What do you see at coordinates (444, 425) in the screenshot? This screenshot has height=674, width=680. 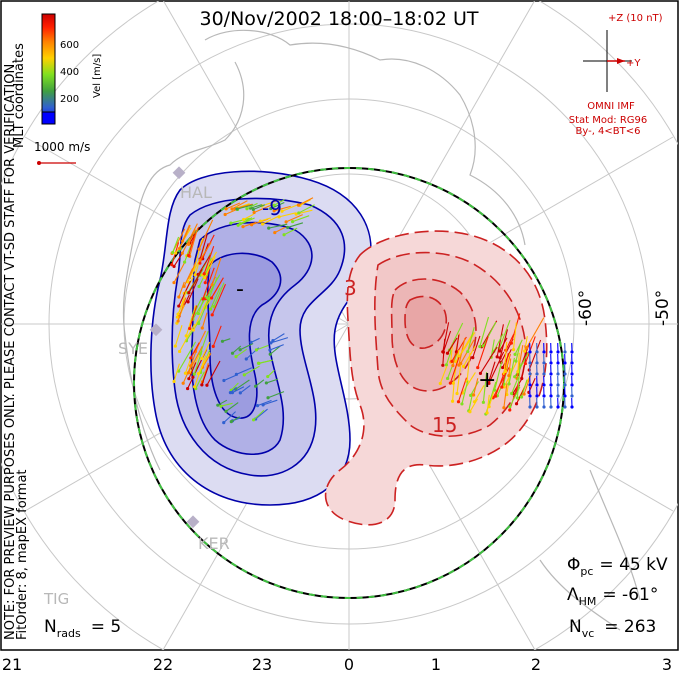 I see `contour-label-15: 15` at bounding box center [444, 425].